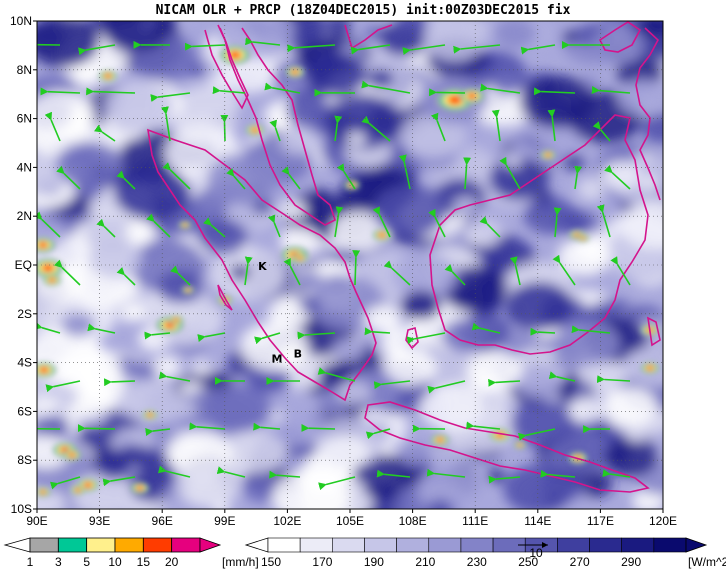 Image resolution: width=726 pixels, height=571 pixels. I want to click on prcp-colorbar-tick: 15, so click(144, 562).